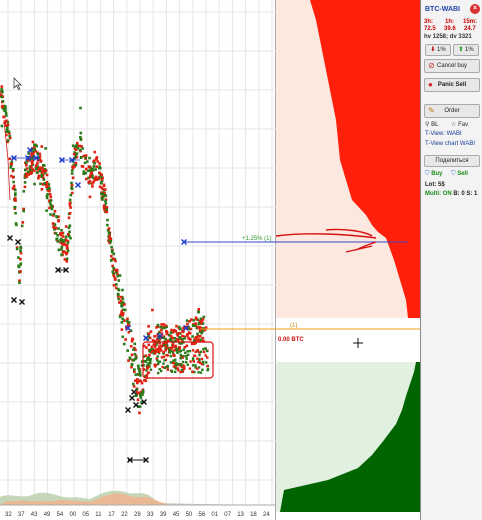  I want to click on share-button: Поделиться, so click(452, 161).